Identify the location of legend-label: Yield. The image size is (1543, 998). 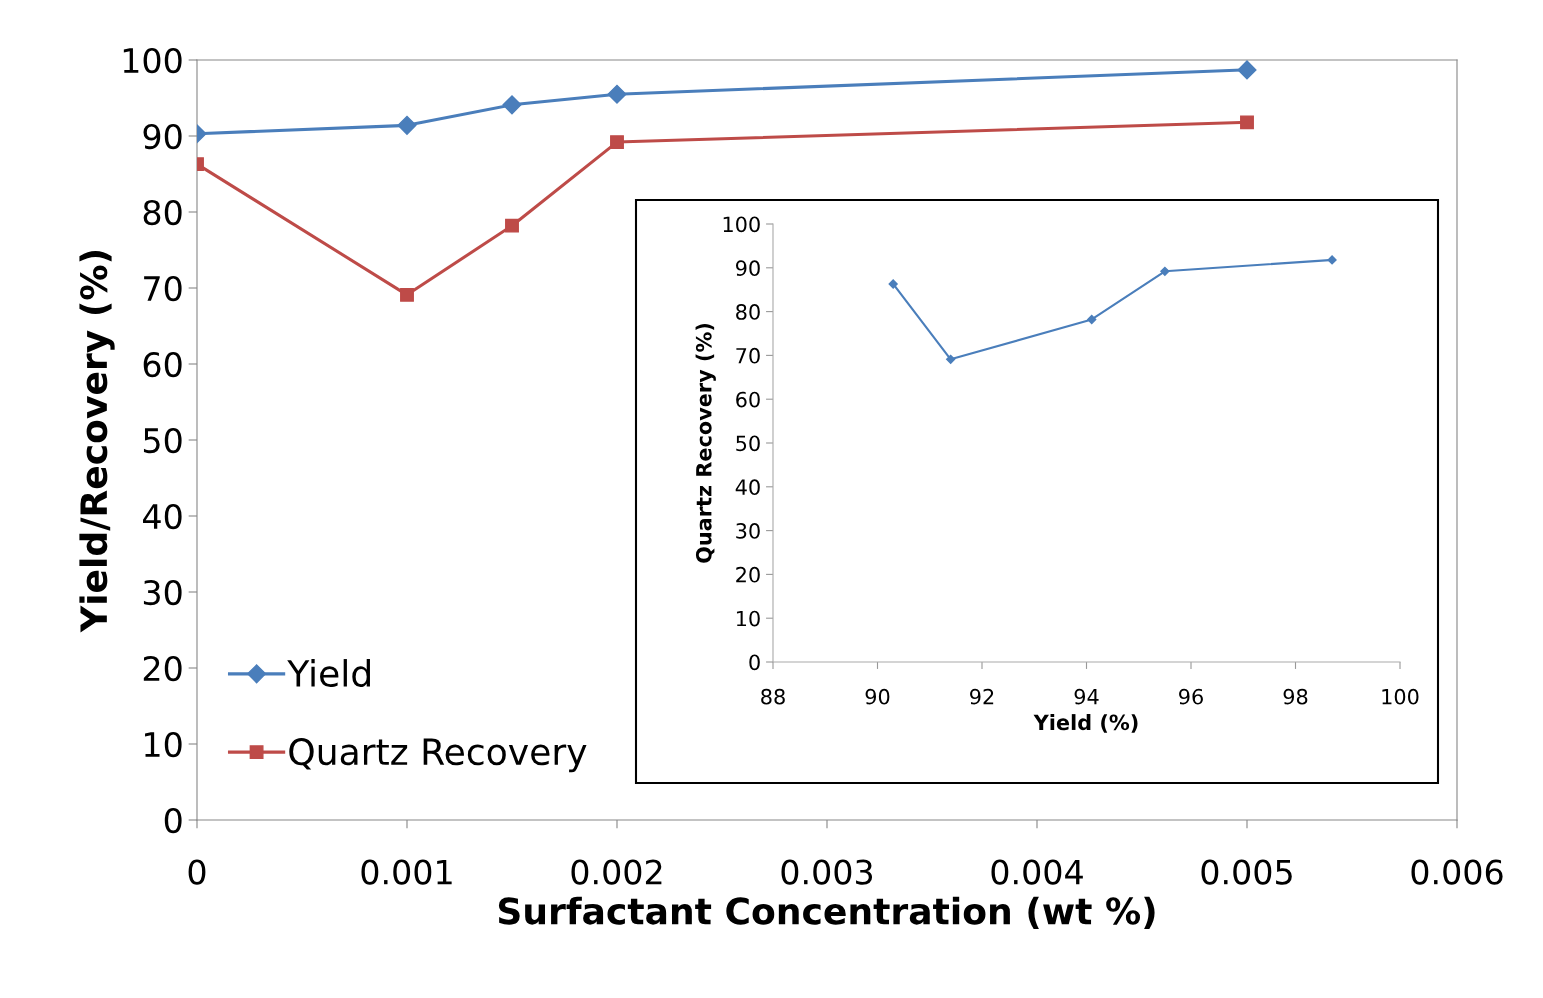
(328, 673).